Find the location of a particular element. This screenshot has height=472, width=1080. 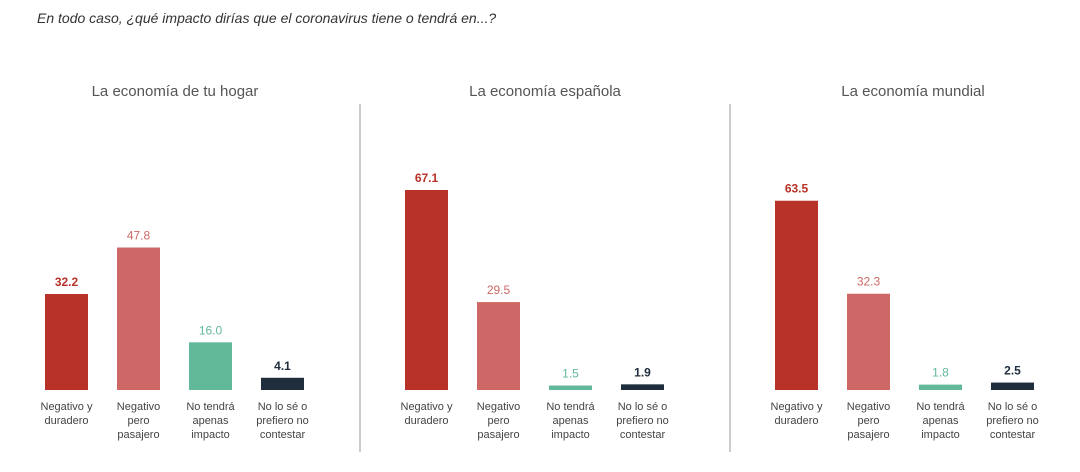

value-label-chart3-2: 32.3 is located at coordinates (869, 282).